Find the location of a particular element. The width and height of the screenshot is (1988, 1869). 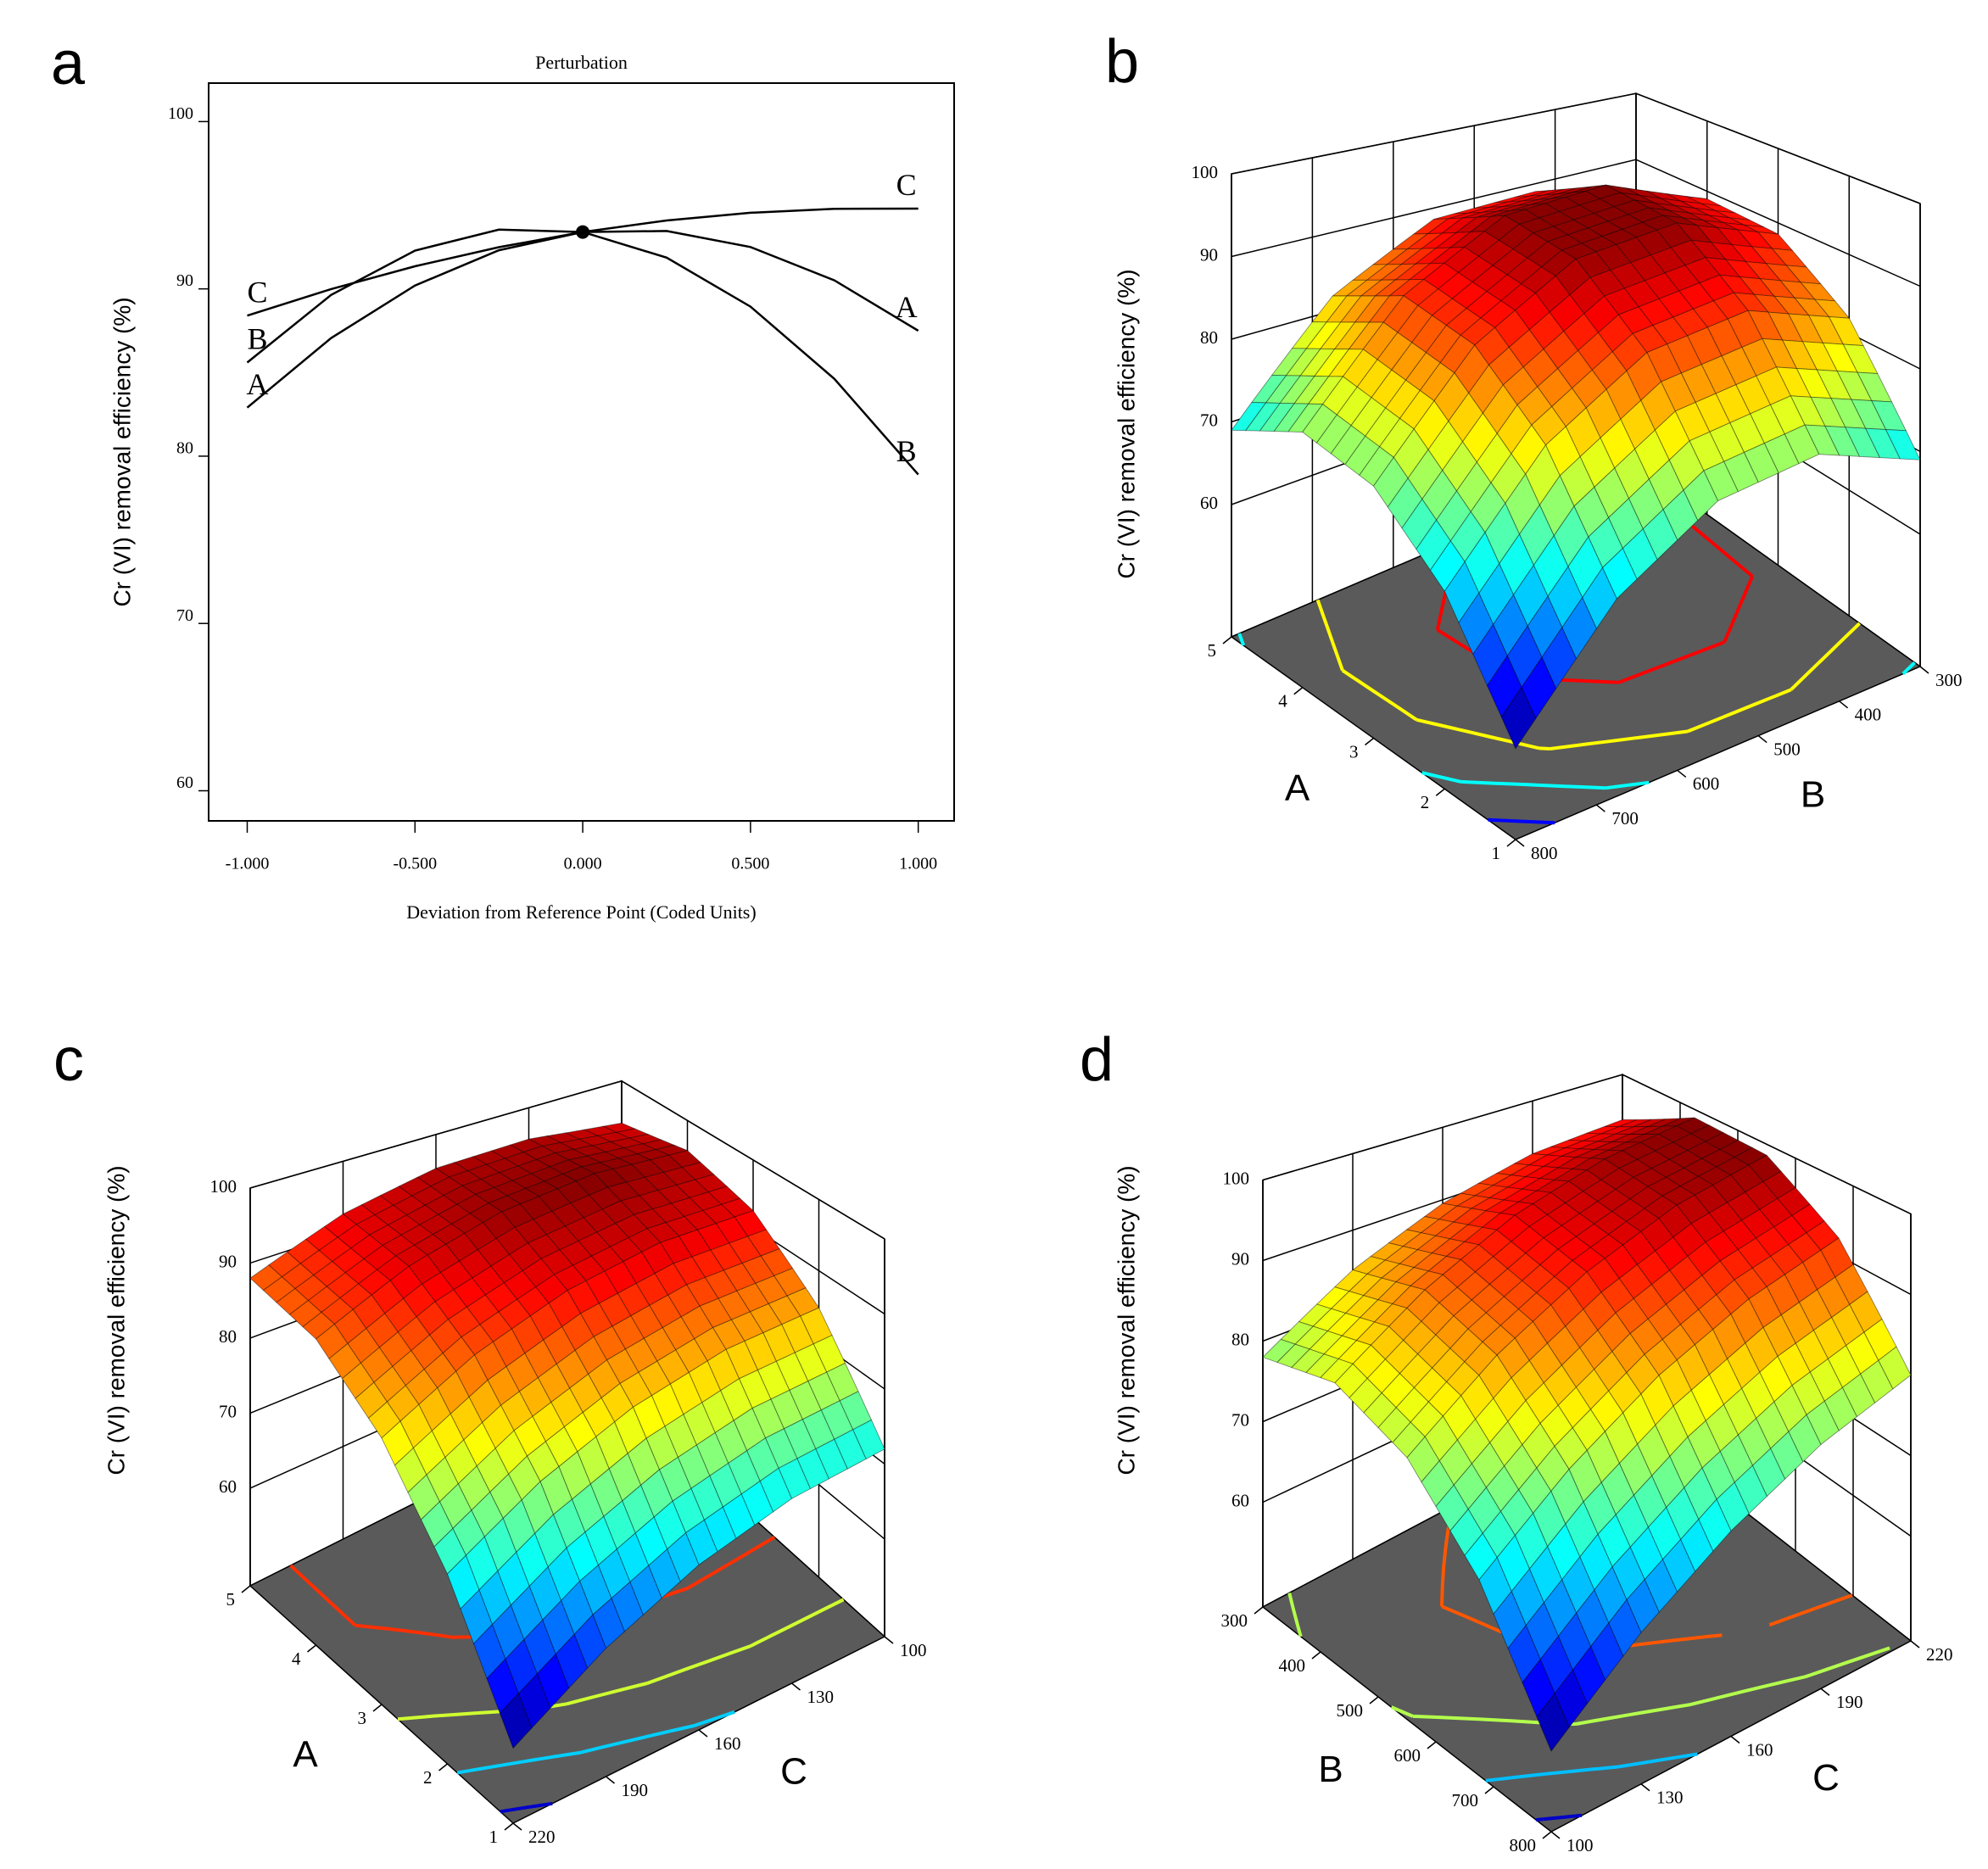

y-axis-label: C is located at coordinates (1826, 1778).